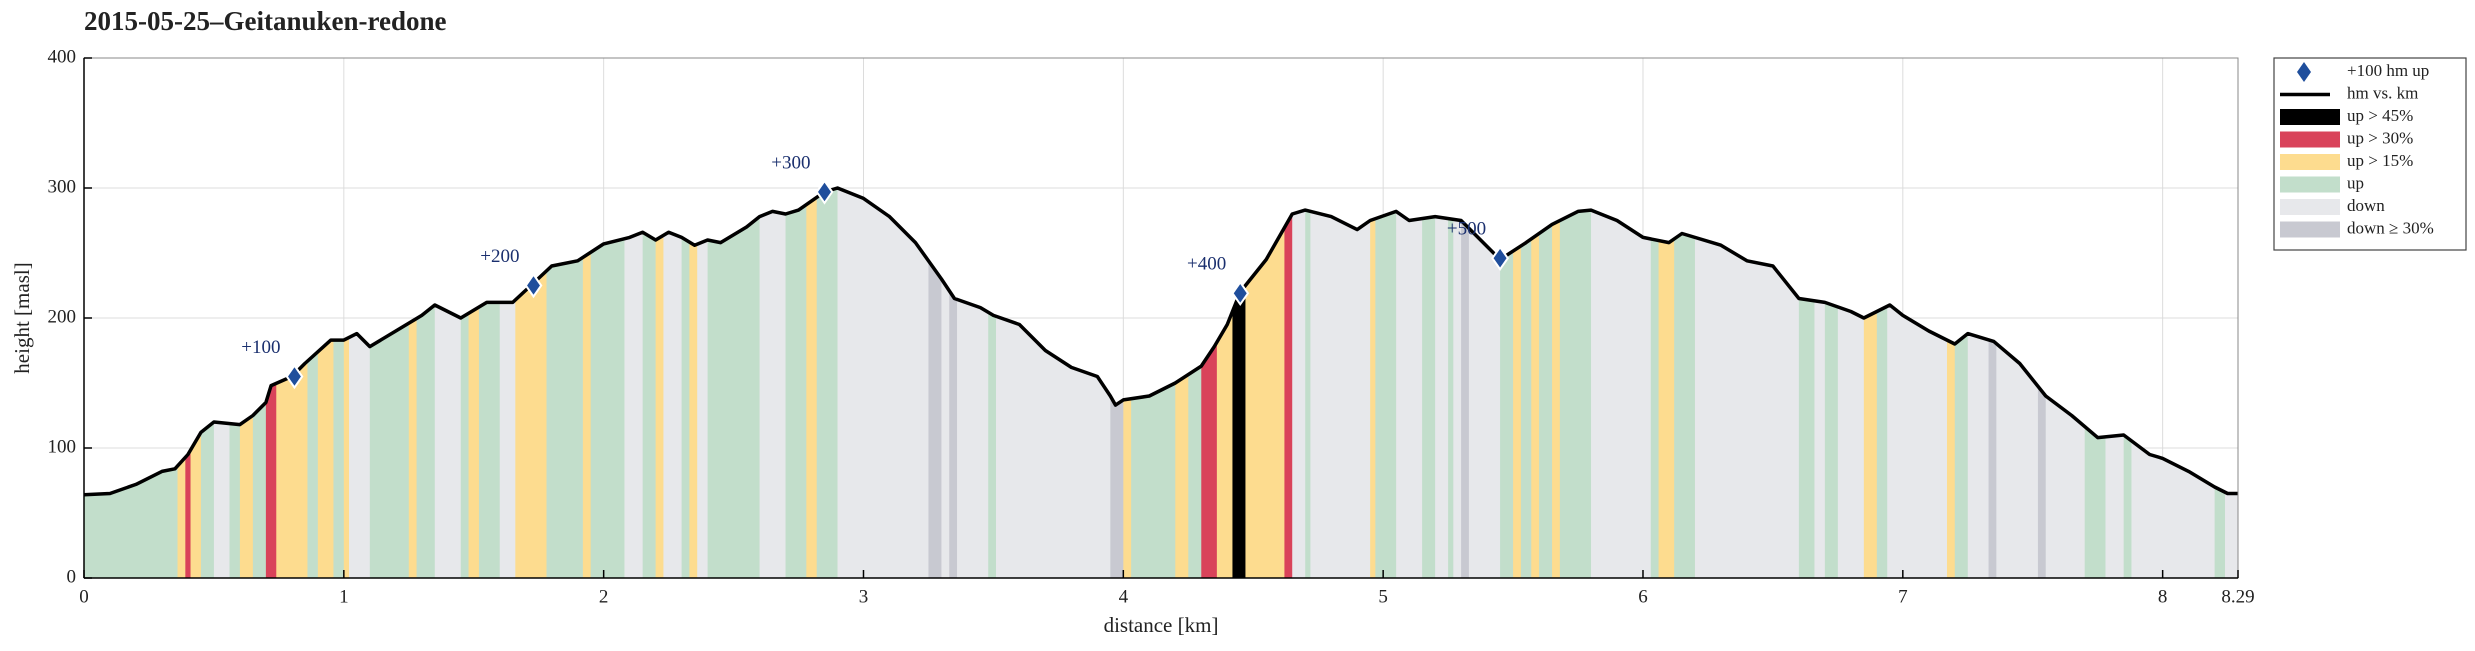 This screenshot has width=2475, height=651. What do you see at coordinates (864, 596) in the screenshot?
I see `x-tick-label: 3` at bounding box center [864, 596].